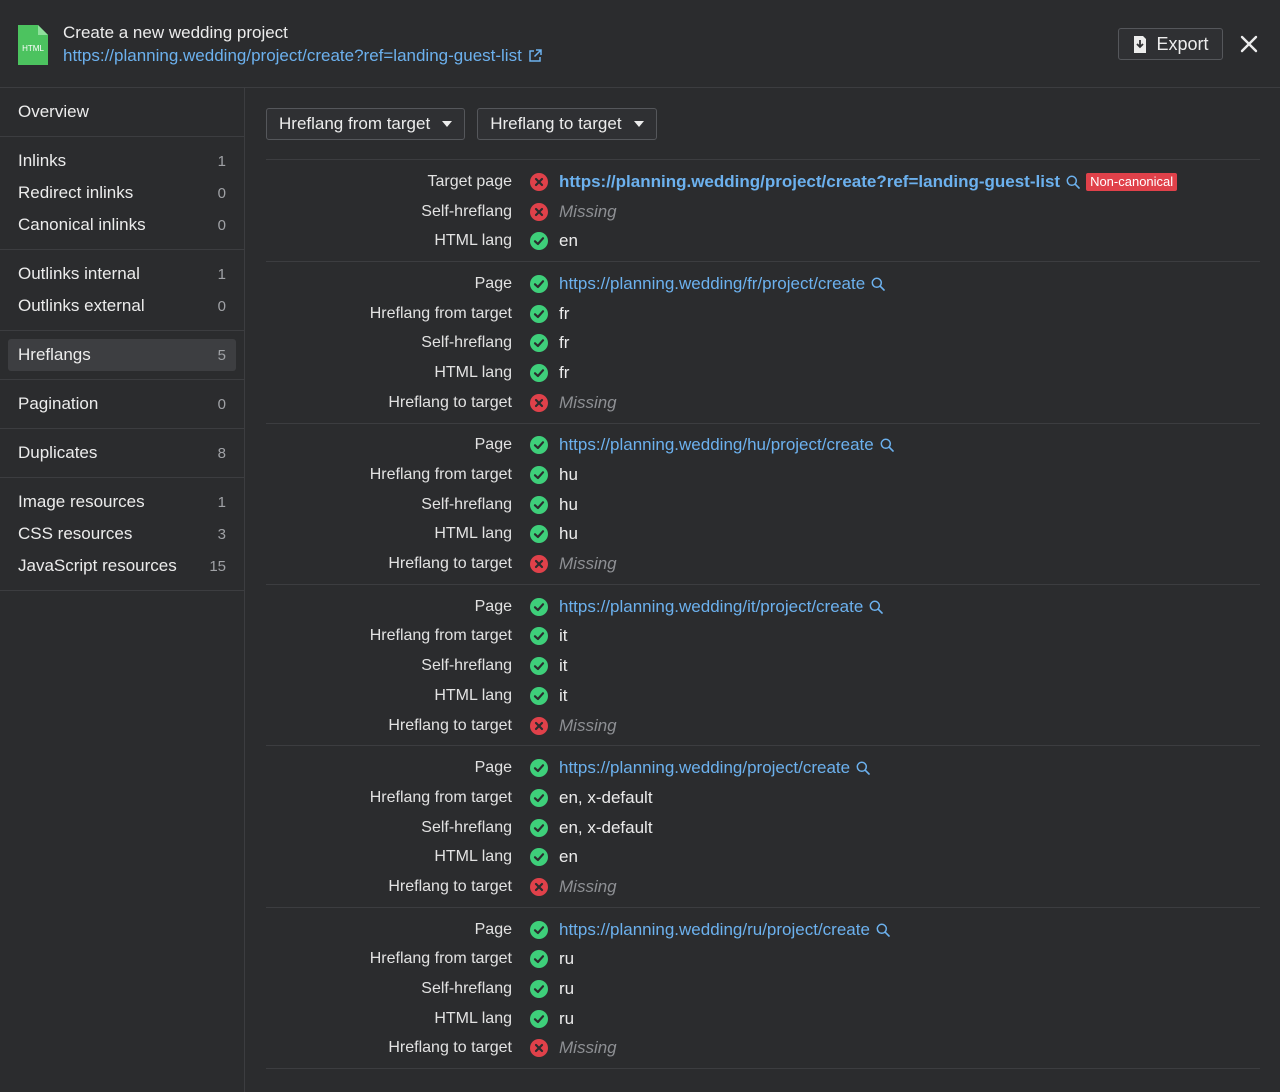 The width and height of the screenshot is (1280, 1092). Describe the element at coordinates (122, 534) in the screenshot. I see `sidebar-item-css-resources: CSS resources 3` at that location.